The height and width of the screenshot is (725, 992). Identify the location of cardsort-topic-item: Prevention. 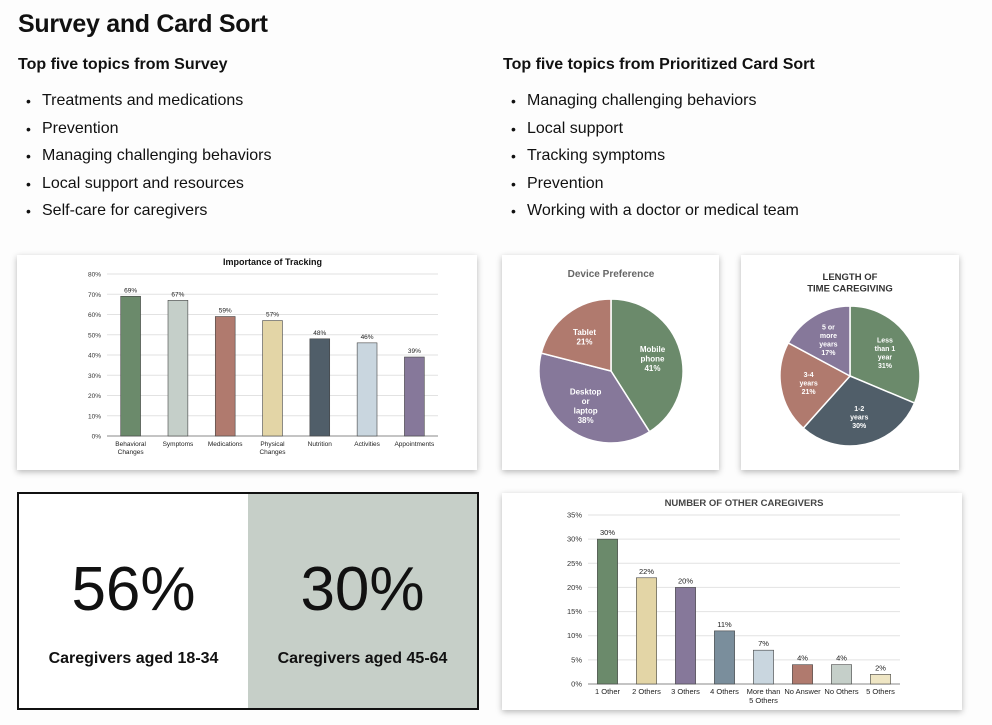
(651, 187).